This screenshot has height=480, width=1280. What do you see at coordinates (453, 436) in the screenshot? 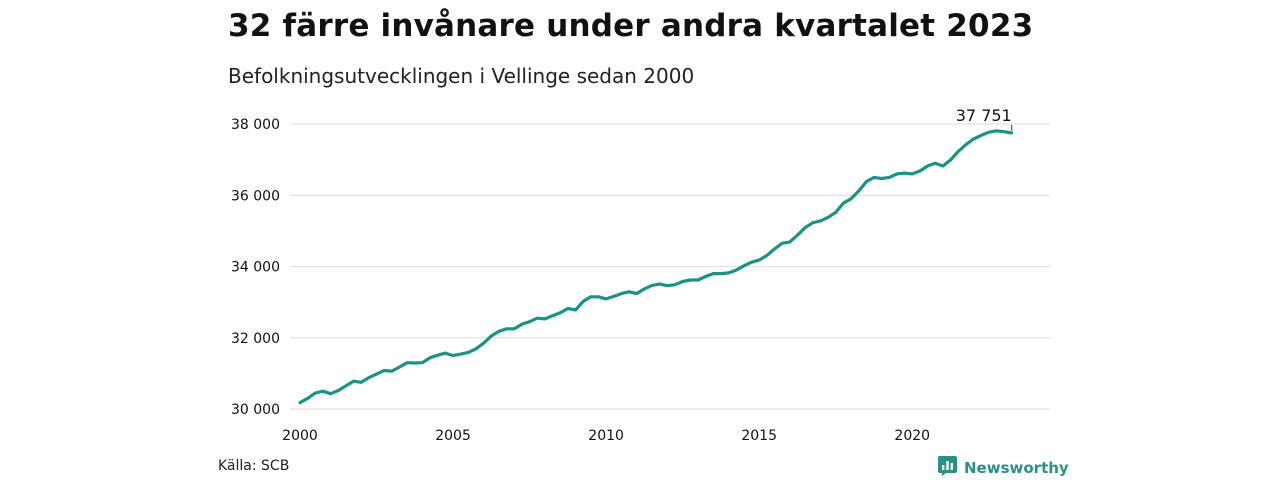
I see `x-tick-label: 2005` at bounding box center [453, 436].